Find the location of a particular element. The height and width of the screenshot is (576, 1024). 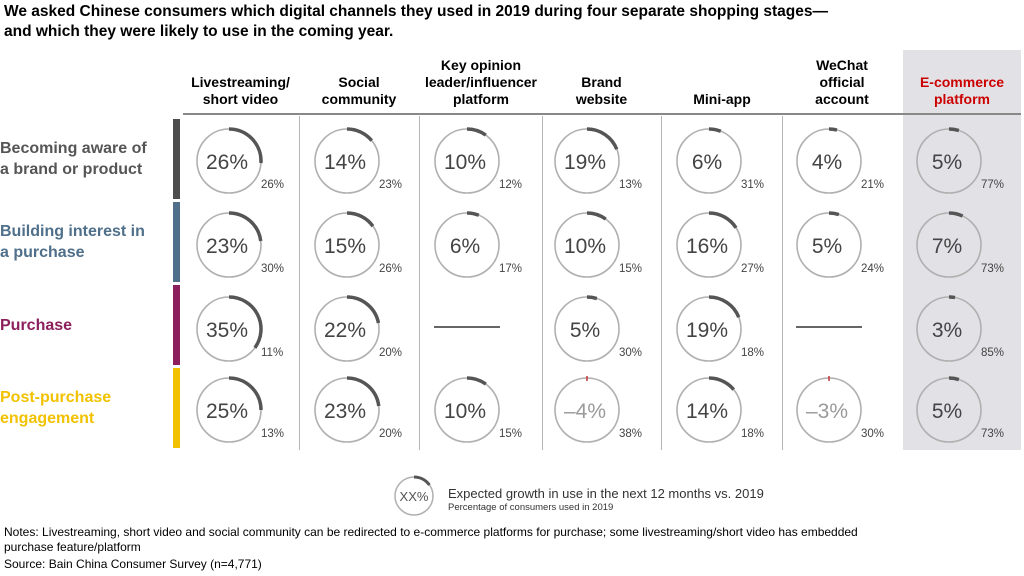

column-header-mini-app: Mini-app is located at coordinates (722, 99).